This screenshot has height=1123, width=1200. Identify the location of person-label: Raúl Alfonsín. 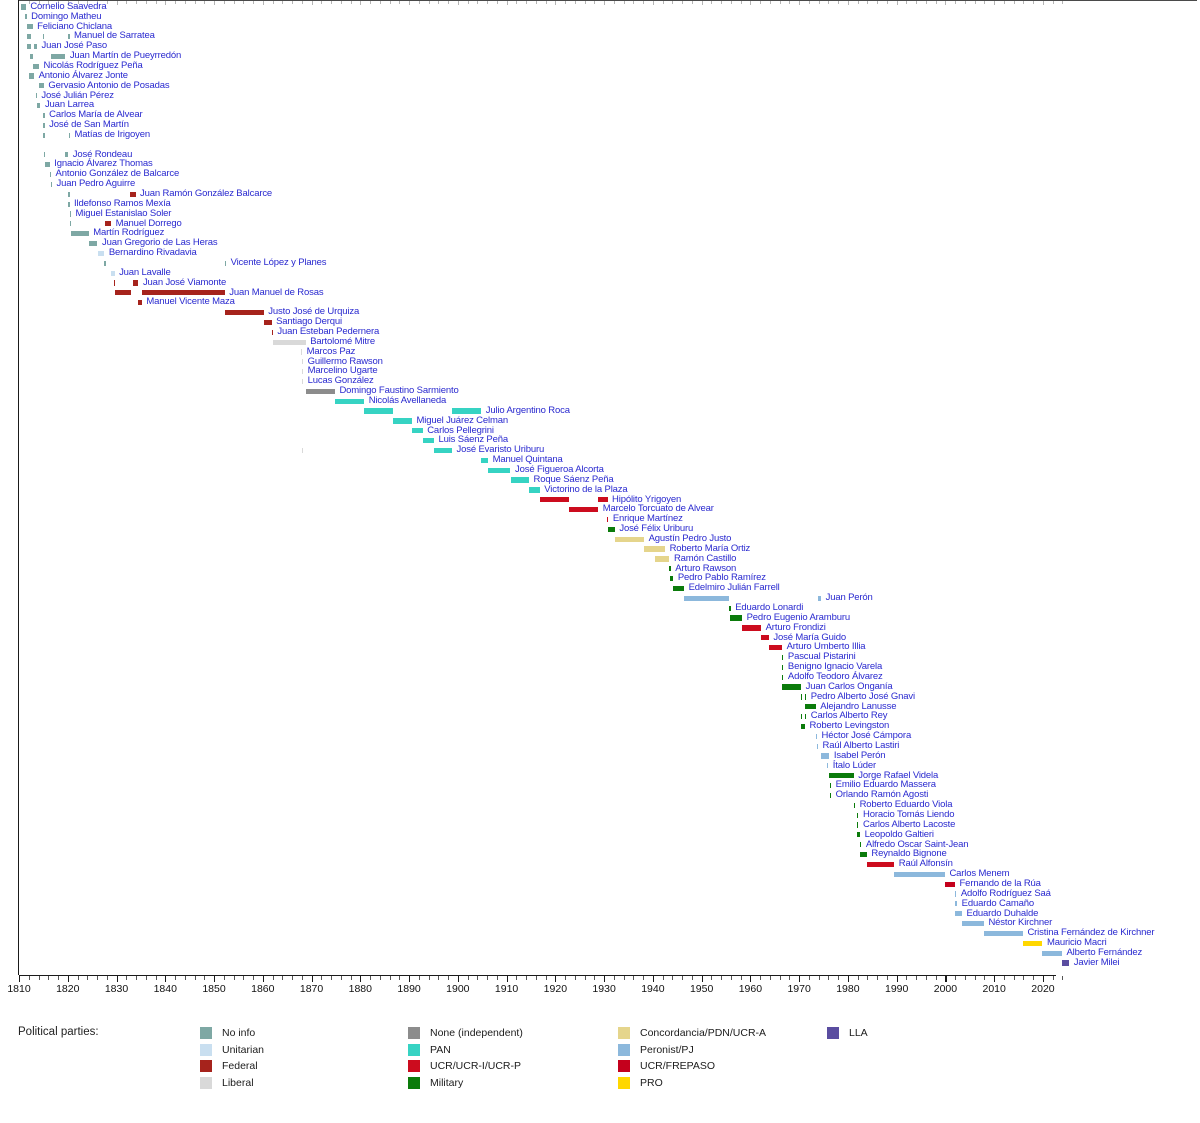
(925, 864).